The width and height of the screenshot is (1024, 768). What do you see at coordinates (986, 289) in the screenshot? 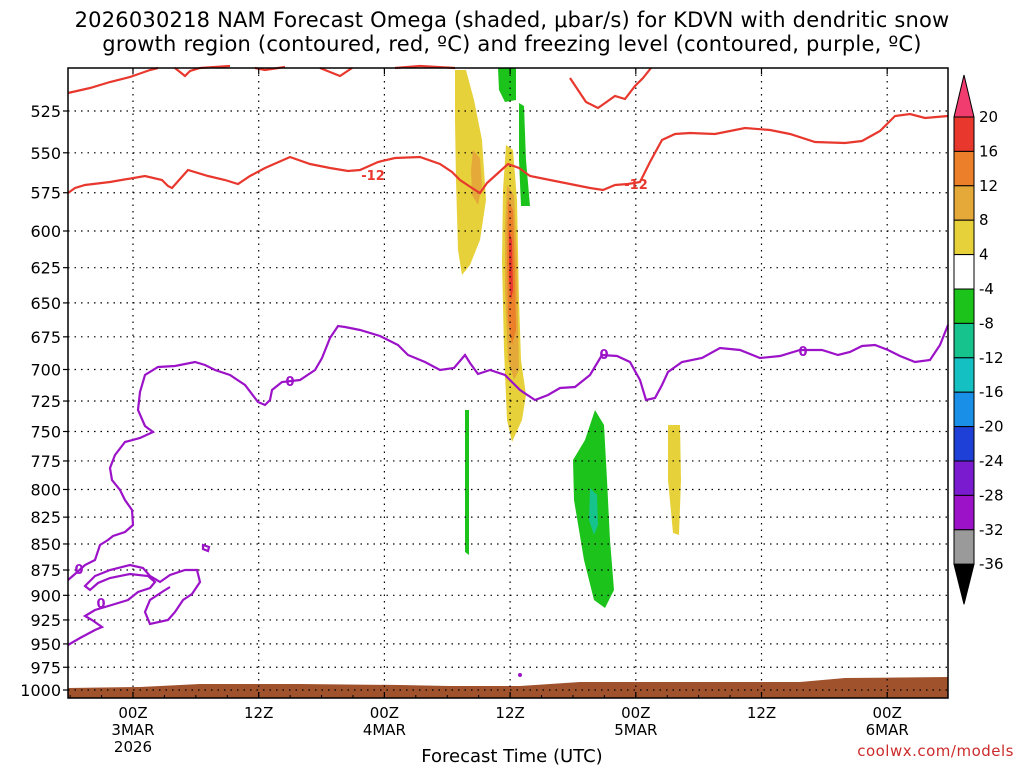
I see `colorbar-label: -4` at bounding box center [986, 289].